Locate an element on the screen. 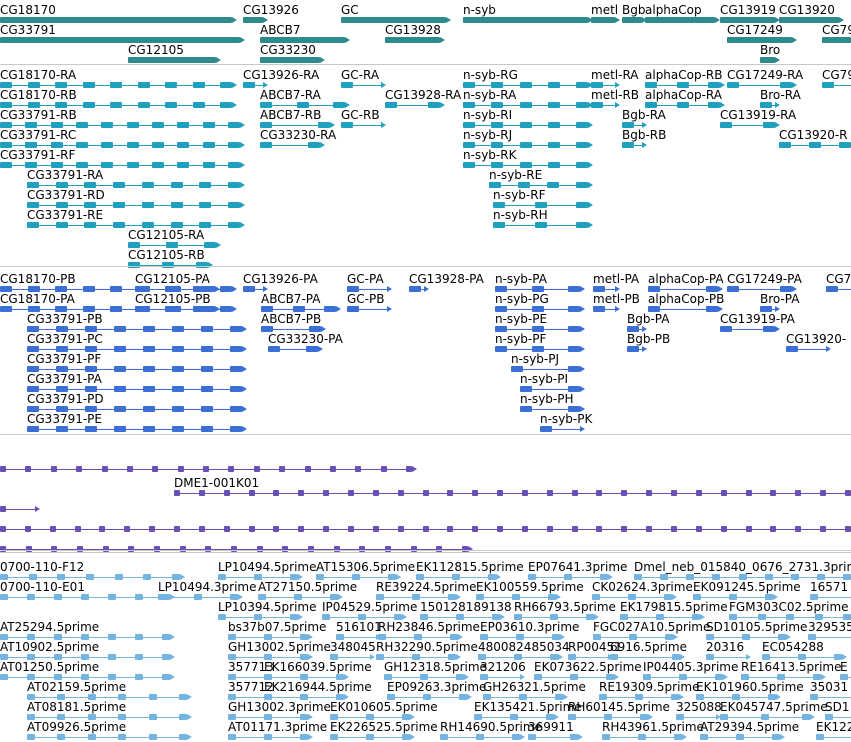 The image size is (851, 742). transcript-feature: n-syb-RG is located at coordinates (528, 78).